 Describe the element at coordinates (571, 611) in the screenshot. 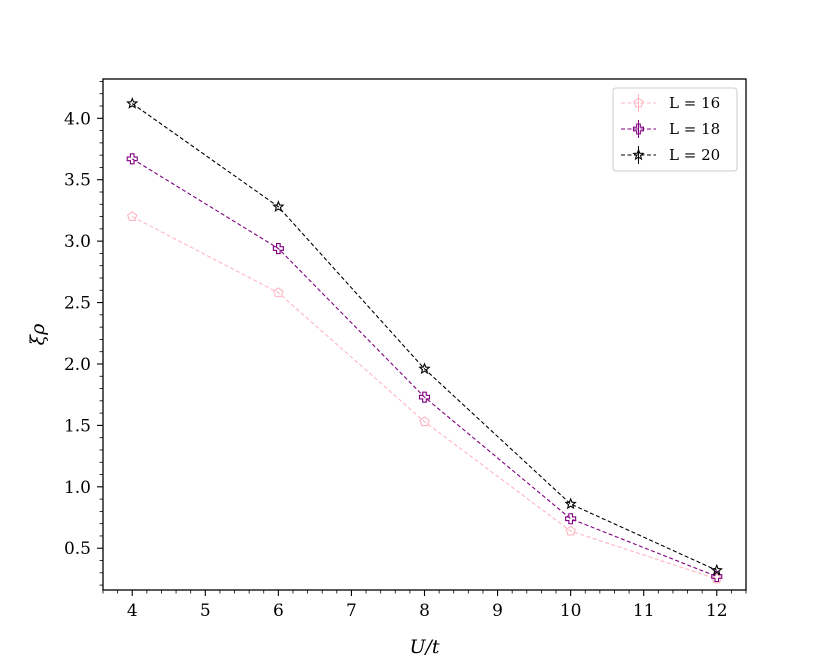

I see `x-tick-label: 10` at that location.